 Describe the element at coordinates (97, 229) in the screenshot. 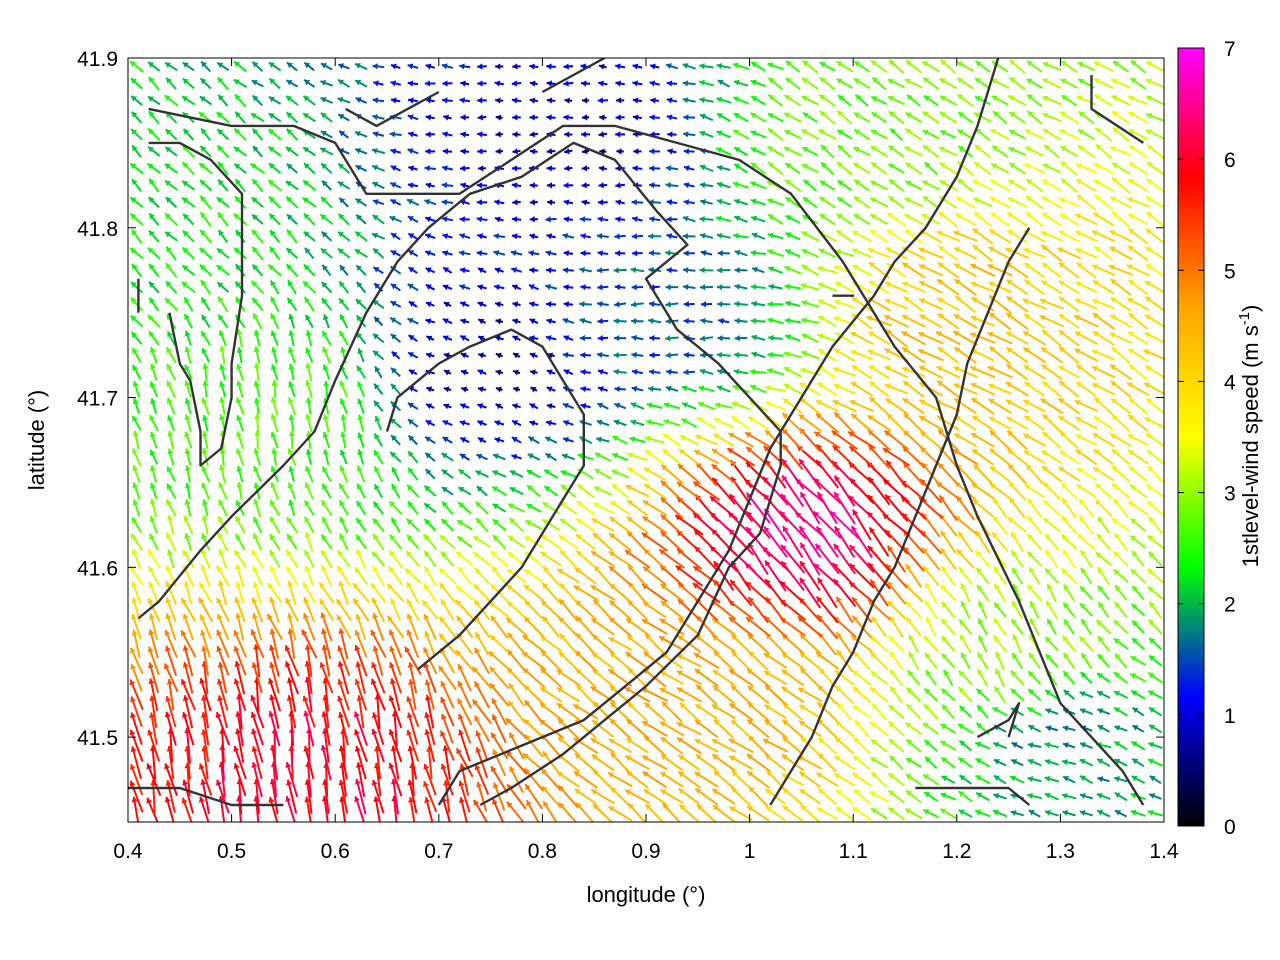

I see `y-tick-label: 41.8` at that location.